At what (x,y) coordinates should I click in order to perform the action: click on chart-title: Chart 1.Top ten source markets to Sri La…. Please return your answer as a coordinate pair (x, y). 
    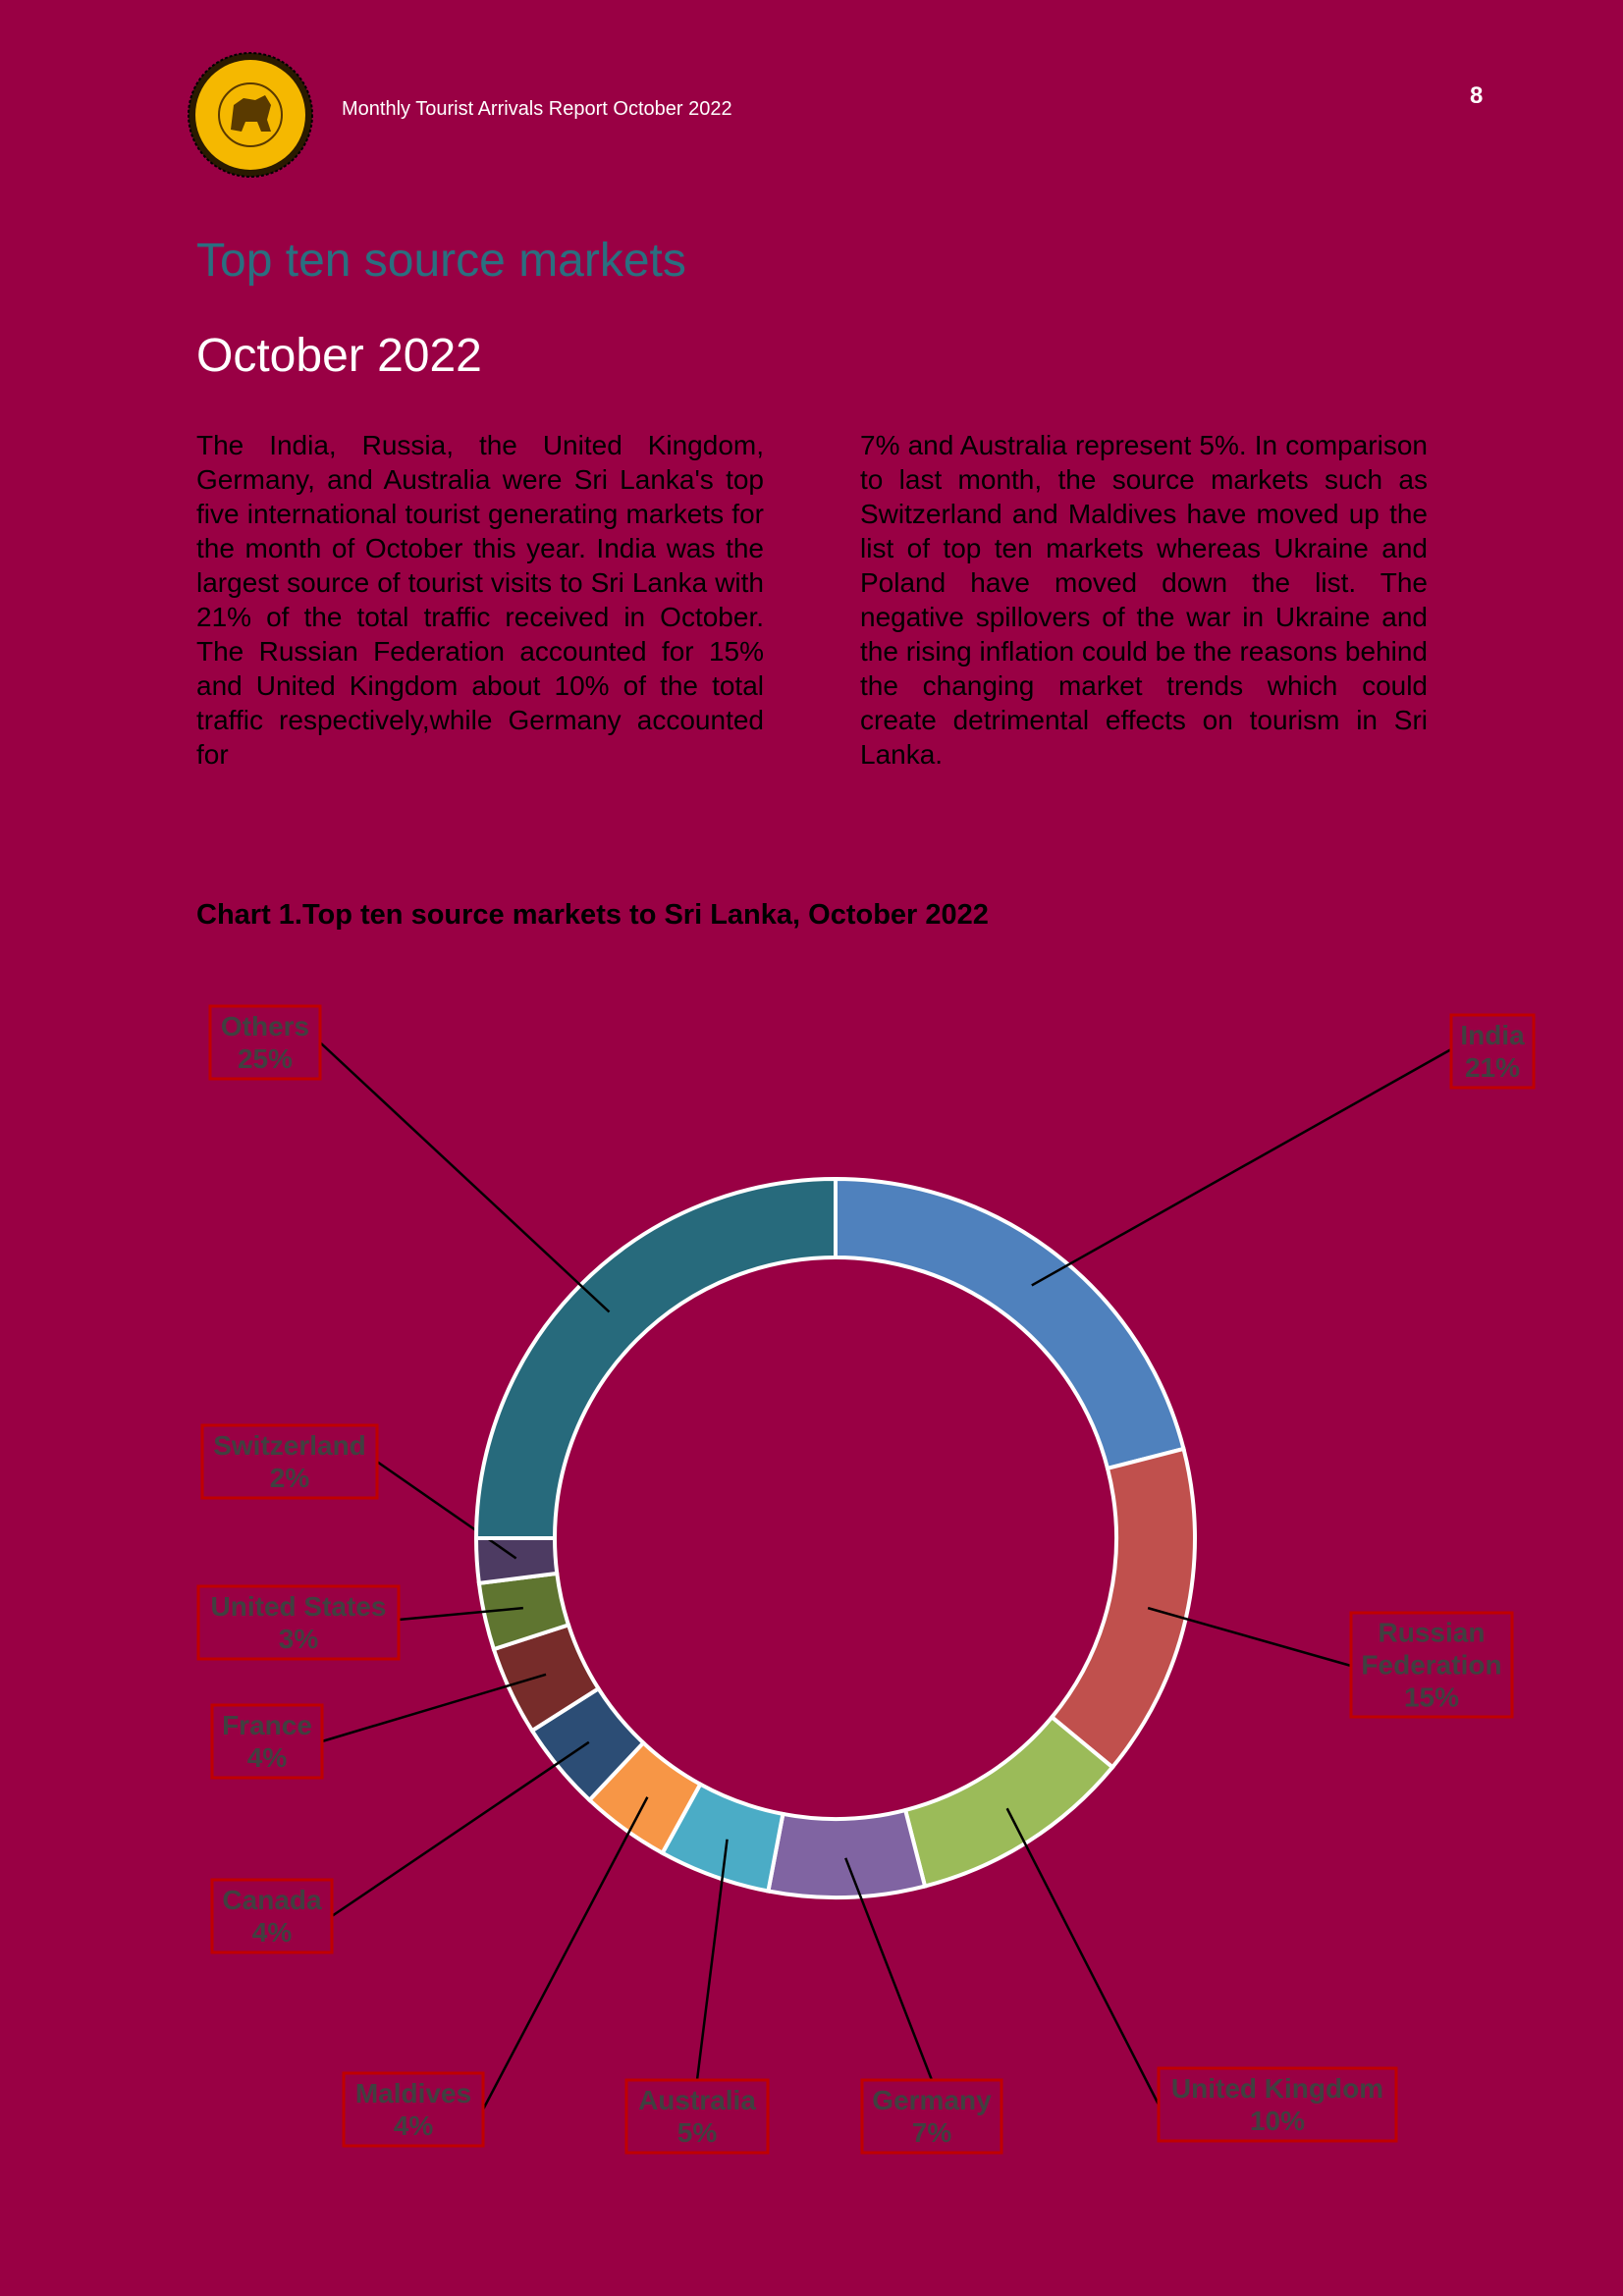
    Looking at the image, I should click on (592, 915).